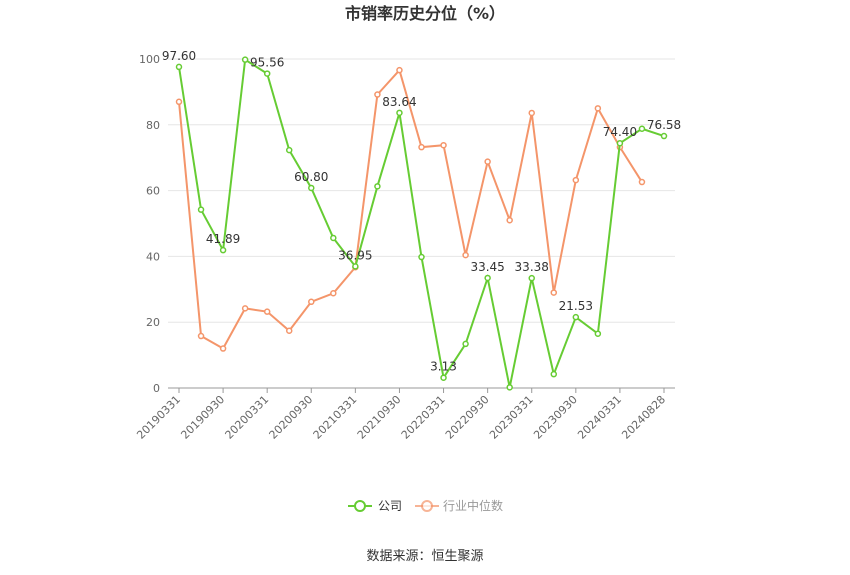  What do you see at coordinates (291, 417) in the screenshot?
I see `x-tick-label: 20200930` at bounding box center [291, 417].